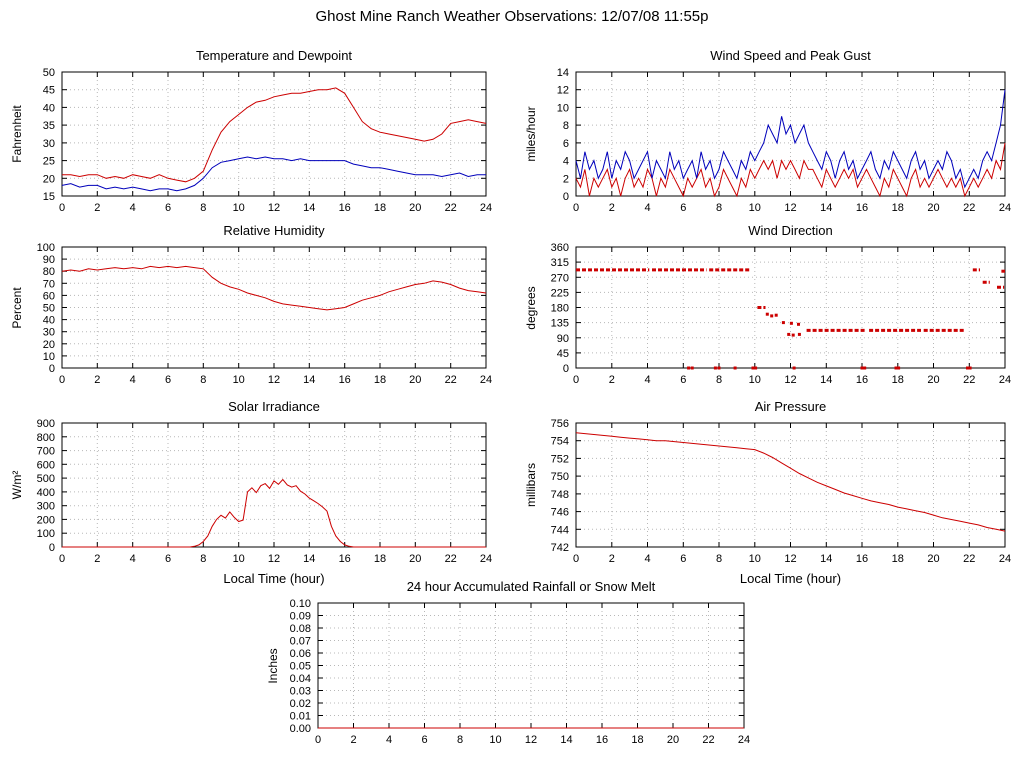  Describe the element at coordinates (46, 424) in the screenshot. I see `svg-text: 900` at that location.